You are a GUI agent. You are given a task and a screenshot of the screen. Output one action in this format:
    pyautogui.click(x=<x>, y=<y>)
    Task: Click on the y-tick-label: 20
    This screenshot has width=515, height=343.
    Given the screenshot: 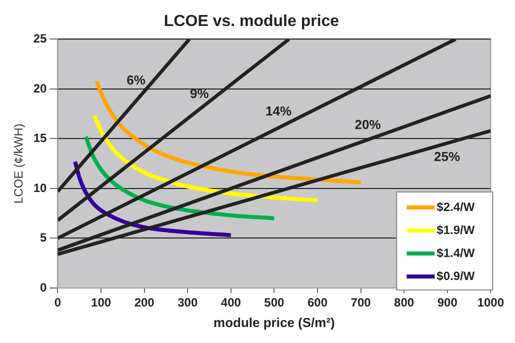 What is the action you would take?
    pyautogui.click(x=40, y=88)
    